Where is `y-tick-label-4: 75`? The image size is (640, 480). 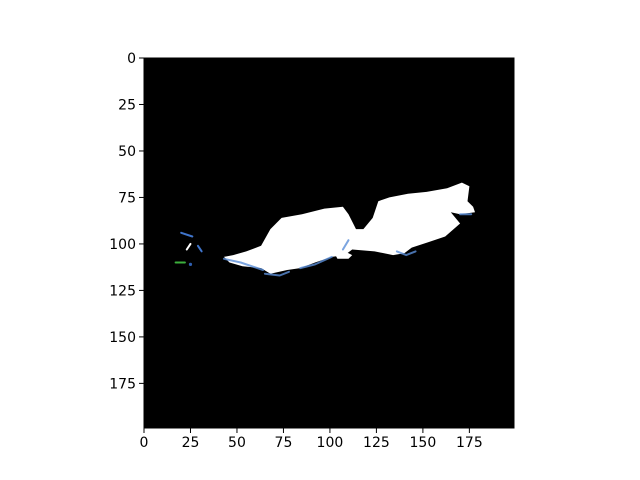
y-tick-label-4: 75 is located at coordinates (127, 198).